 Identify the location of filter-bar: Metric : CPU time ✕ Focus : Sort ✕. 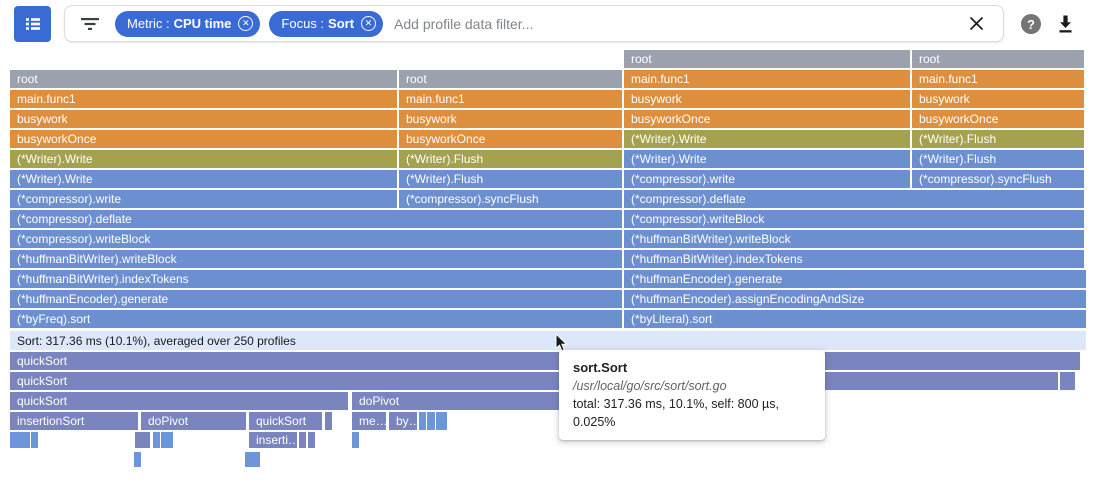
(534, 23).